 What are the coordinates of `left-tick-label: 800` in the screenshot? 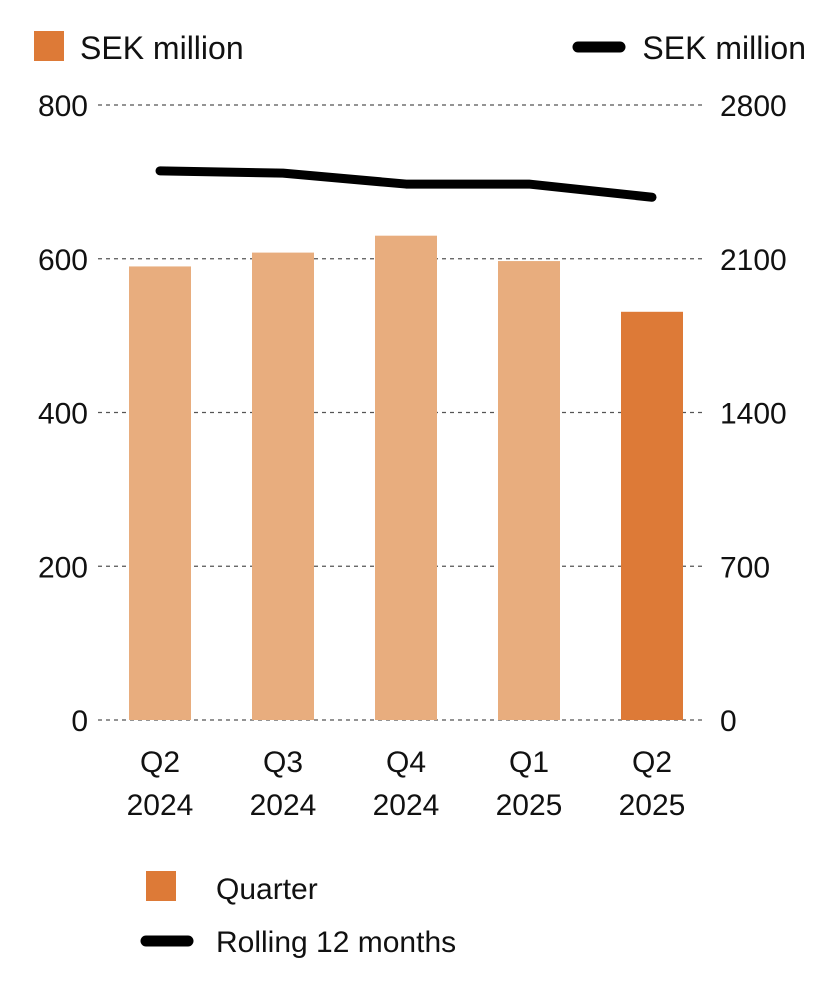 It's located at (63, 106).